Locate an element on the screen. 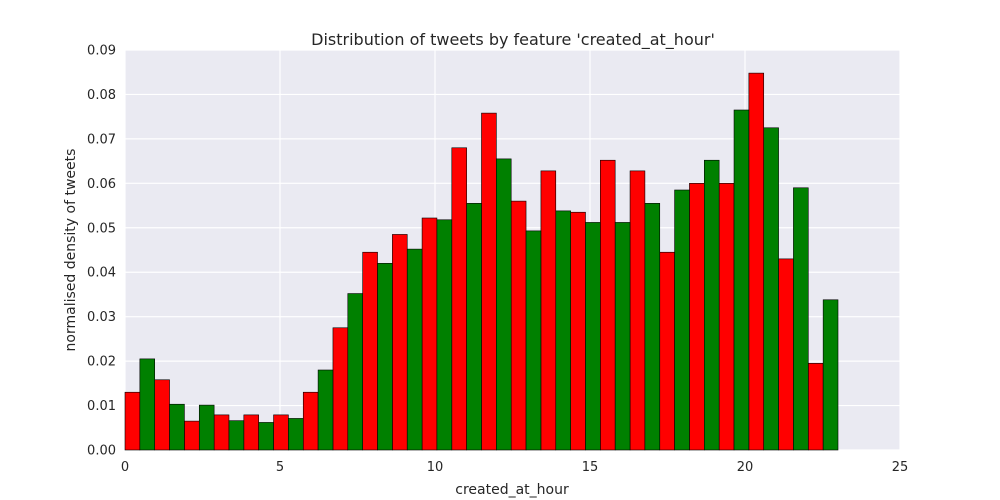  x-tick-label: 25 is located at coordinates (900, 467).